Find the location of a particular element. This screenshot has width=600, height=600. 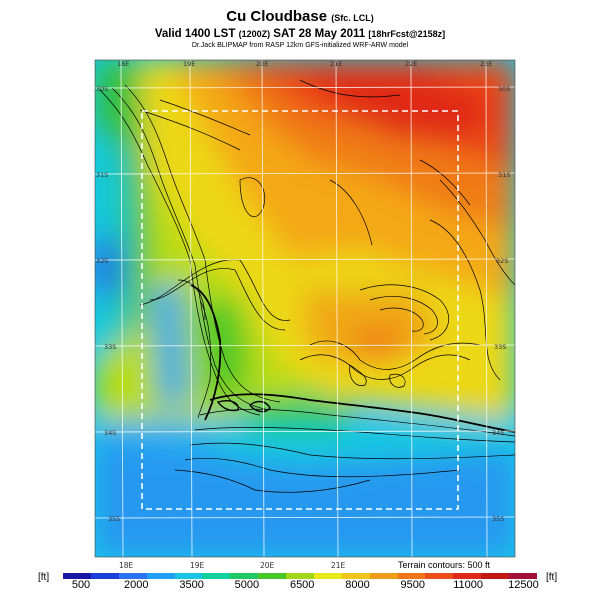

legend-tick-label: 3500 is located at coordinates (191, 585).